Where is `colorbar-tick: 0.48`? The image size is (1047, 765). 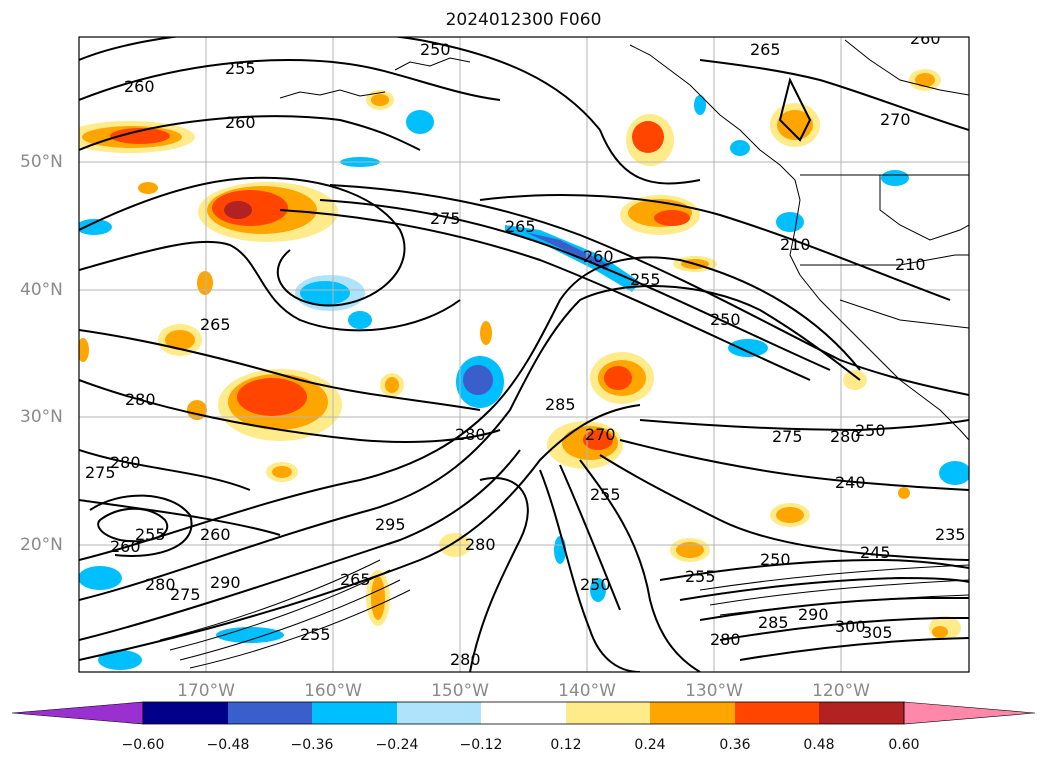 colorbar-tick: 0.48 is located at coordinates (819, 745).